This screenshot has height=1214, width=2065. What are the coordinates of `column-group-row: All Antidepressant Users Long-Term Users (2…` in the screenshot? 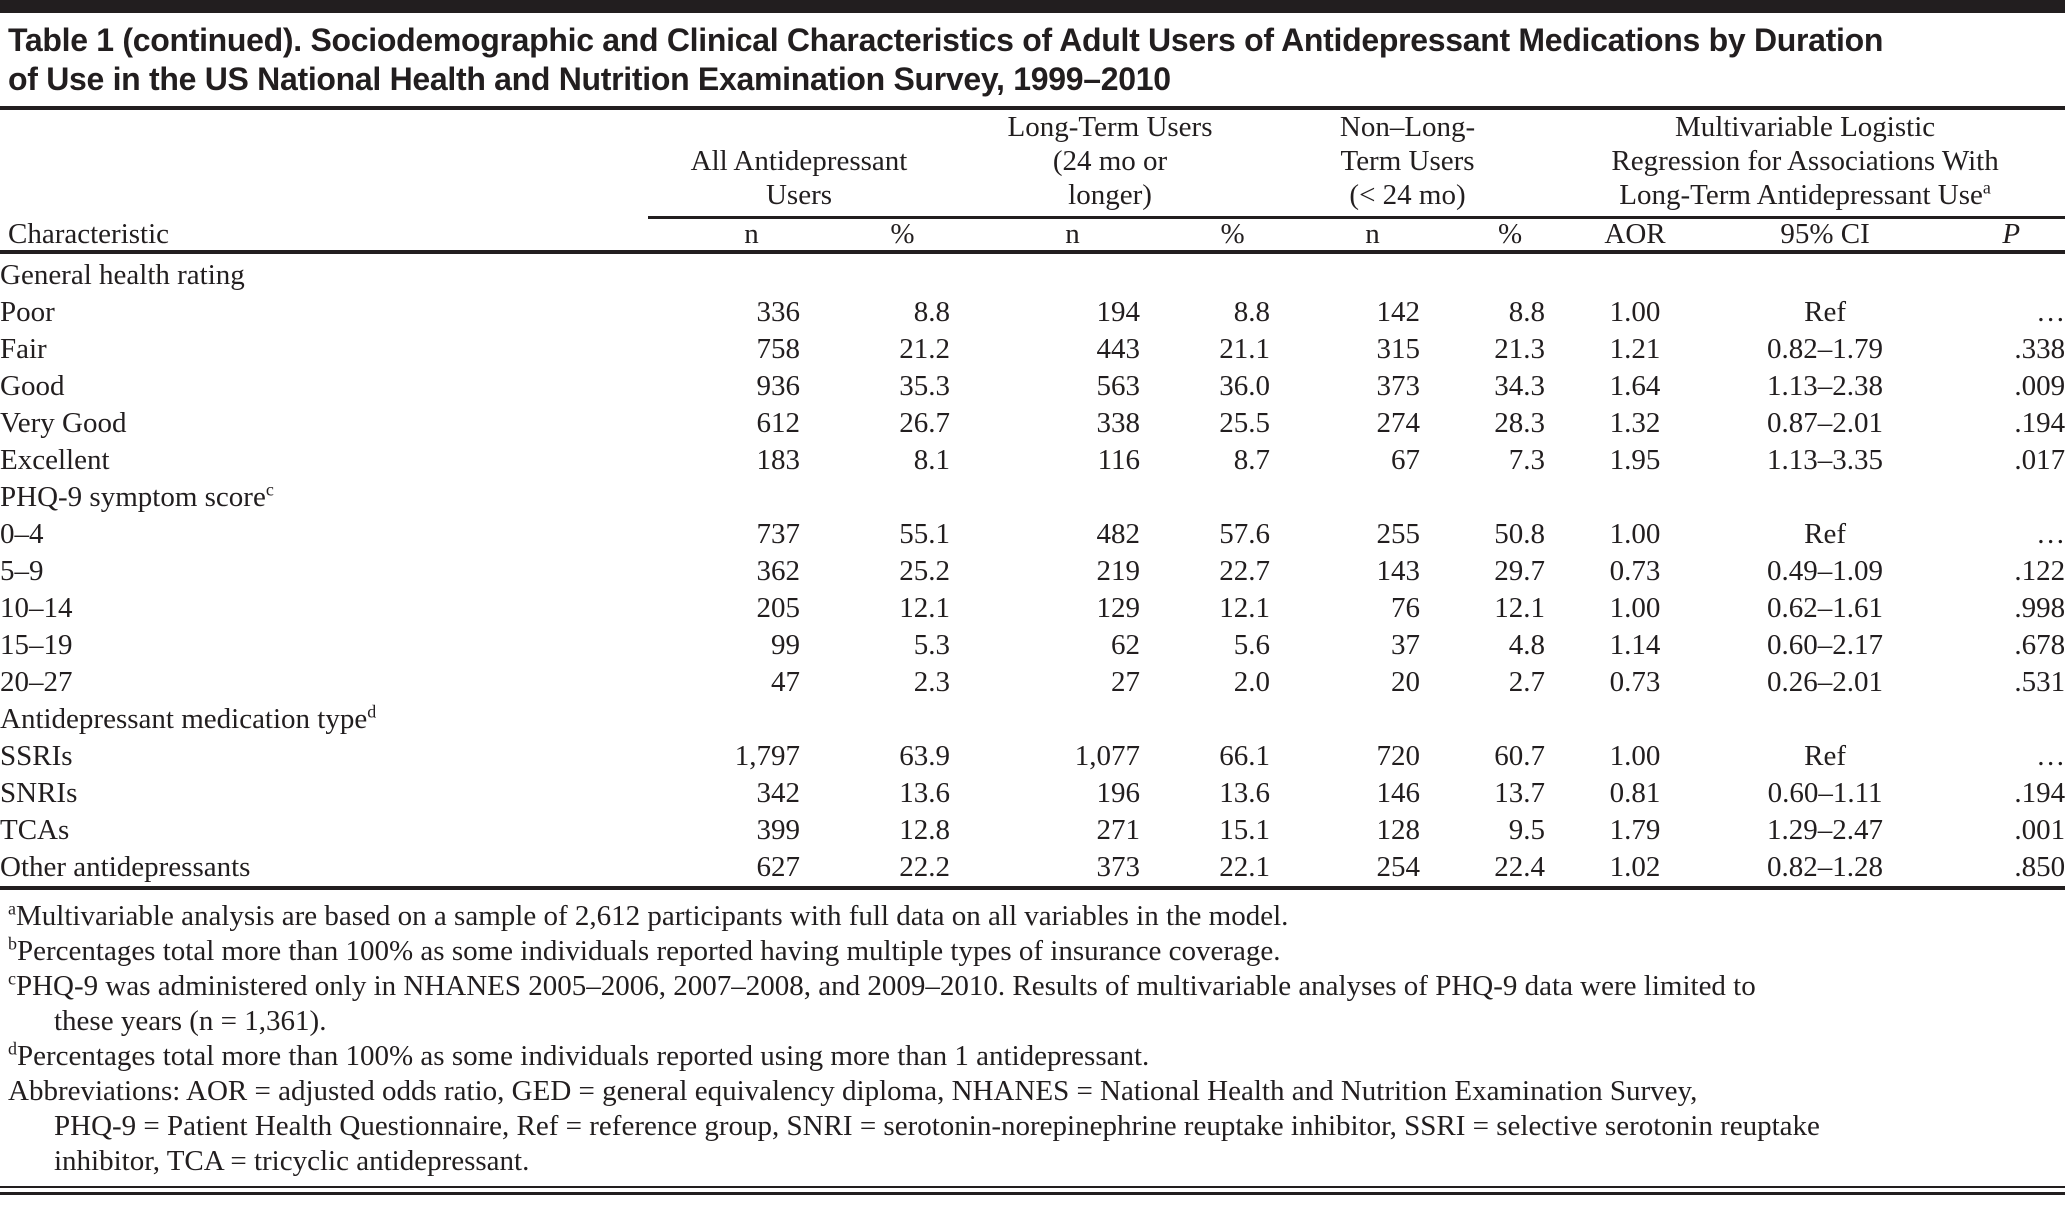 It's located at (1032, 164).